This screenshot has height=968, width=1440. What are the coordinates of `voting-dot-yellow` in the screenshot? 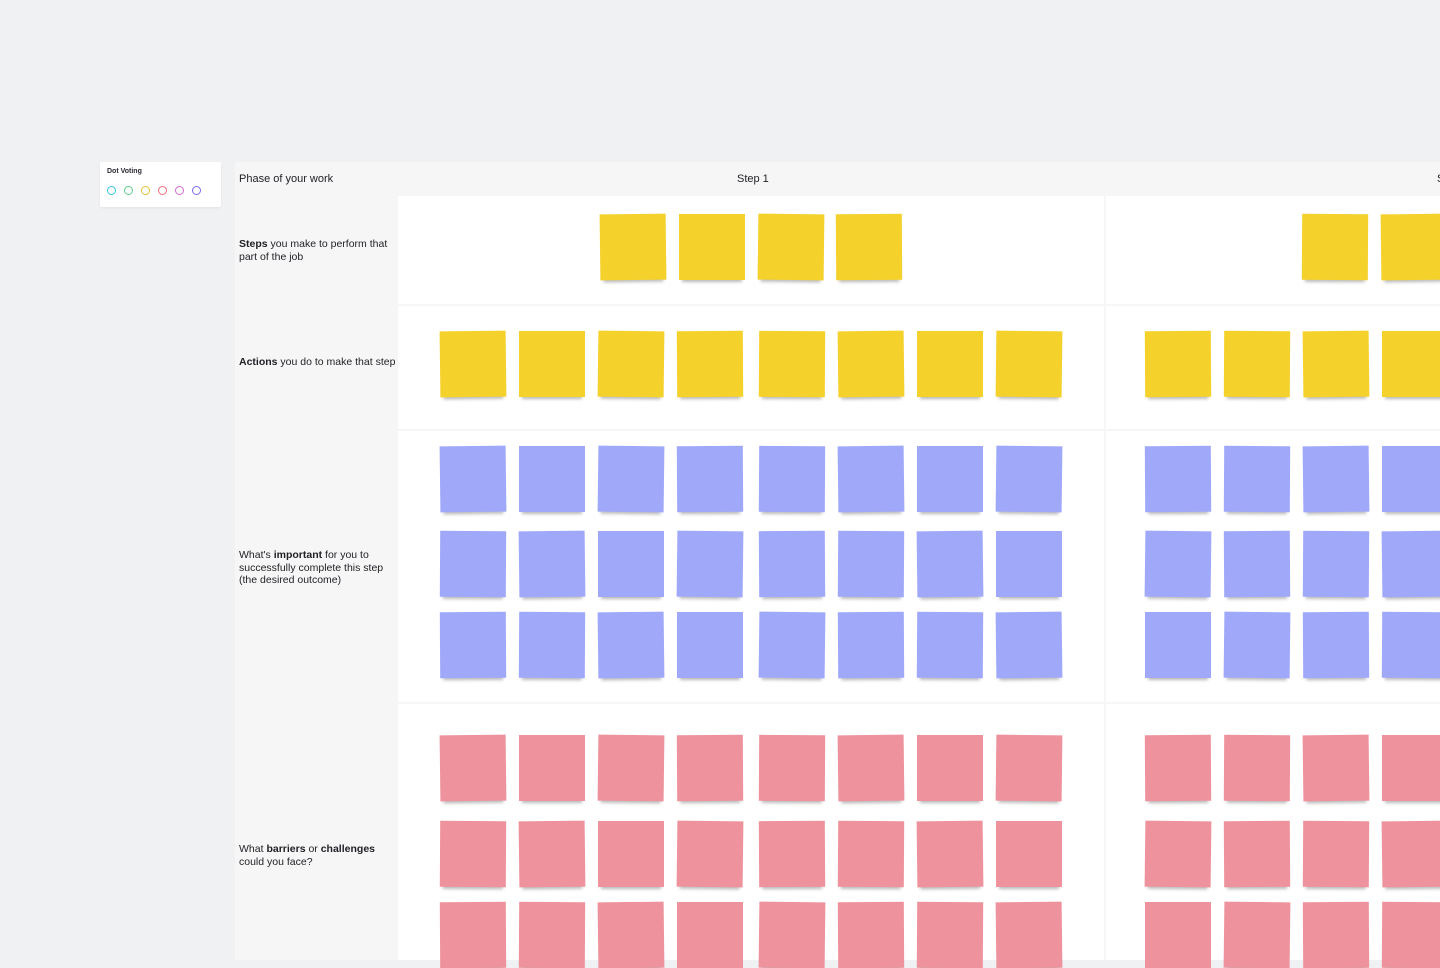 It's located at (145, 190).